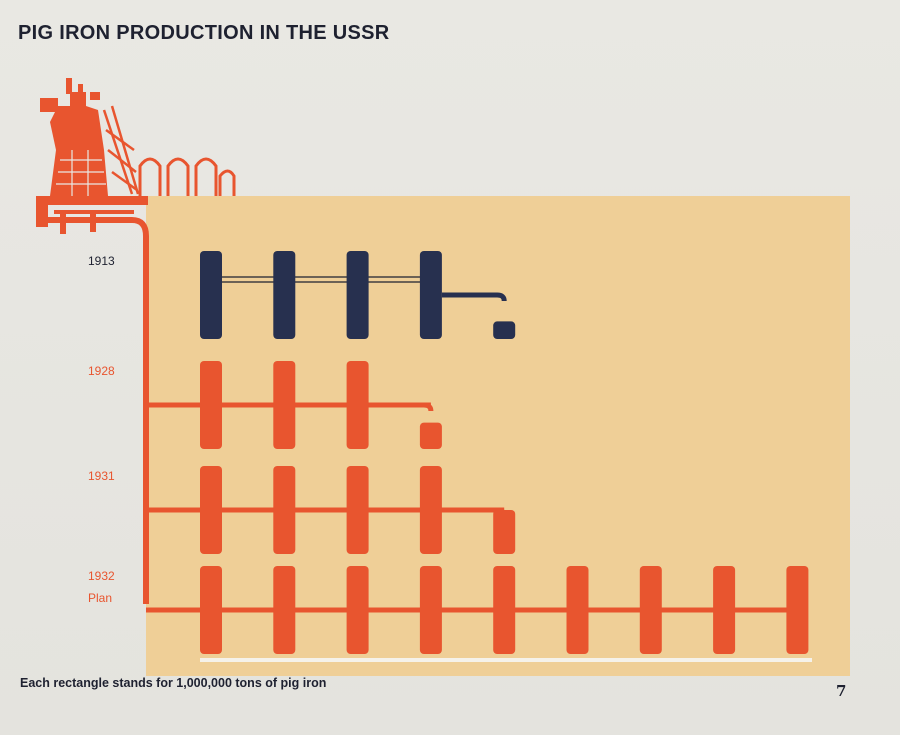 This screenshot has height=735, width=900. I want to click on category-label: 1913, so click(101, 261).